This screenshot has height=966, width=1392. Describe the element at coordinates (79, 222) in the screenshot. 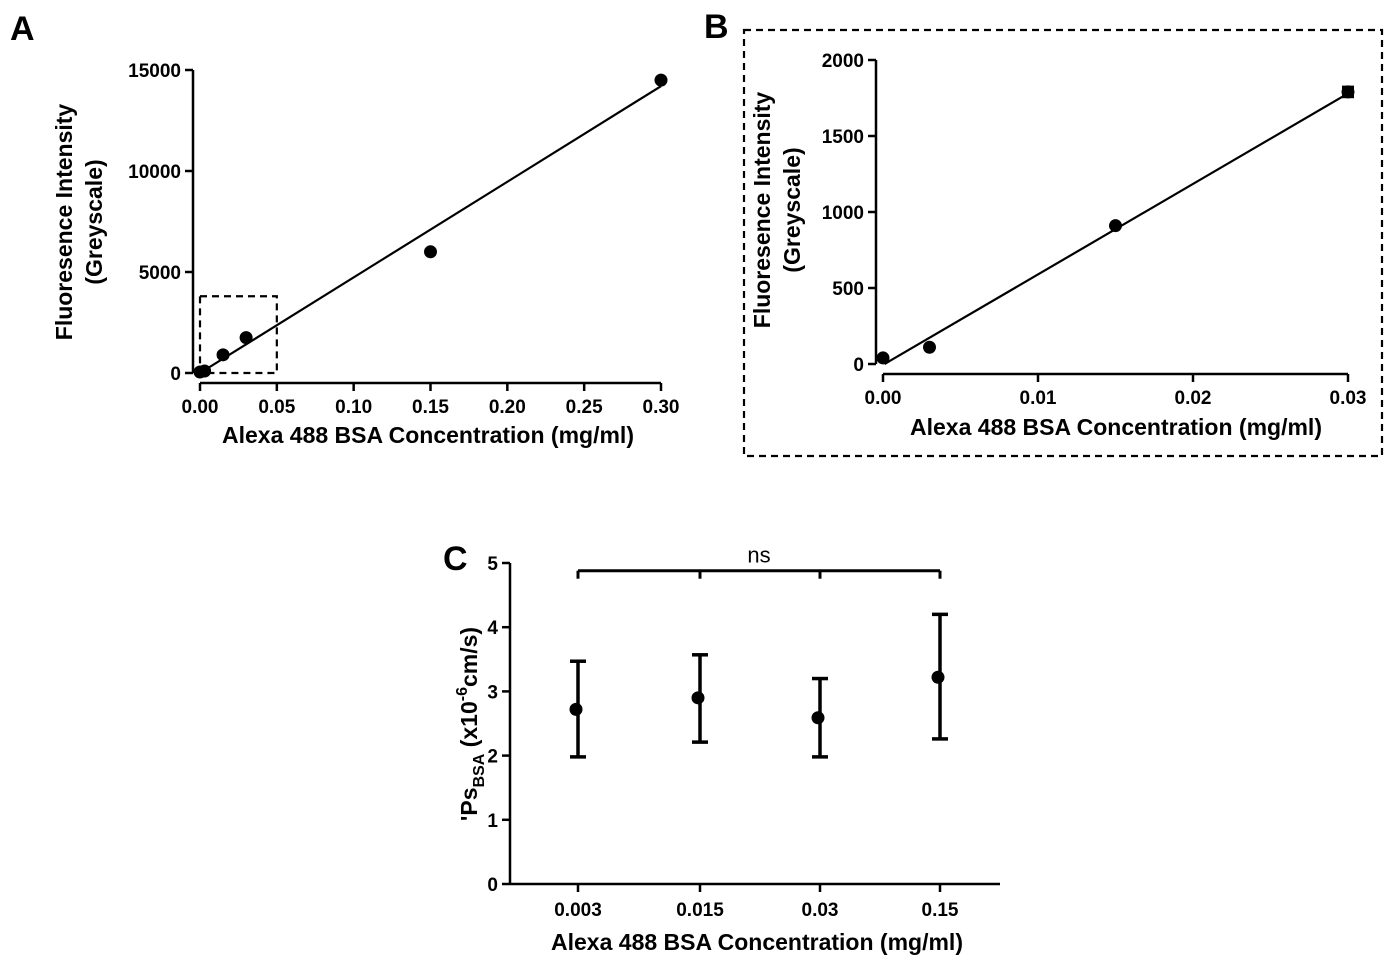

I see `panel-a-y-axis-label: Fluoresence Intensity (Greyscale)` at that location.